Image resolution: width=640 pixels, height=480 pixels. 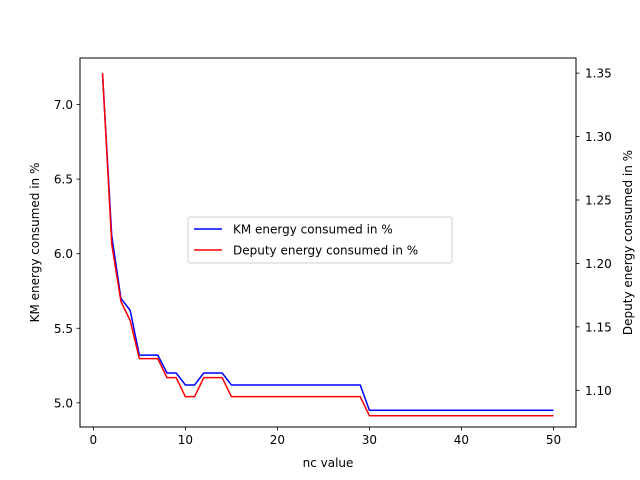 I want to click on legend-label-km: KM energy consumed in %, so click(x=313, y=230).